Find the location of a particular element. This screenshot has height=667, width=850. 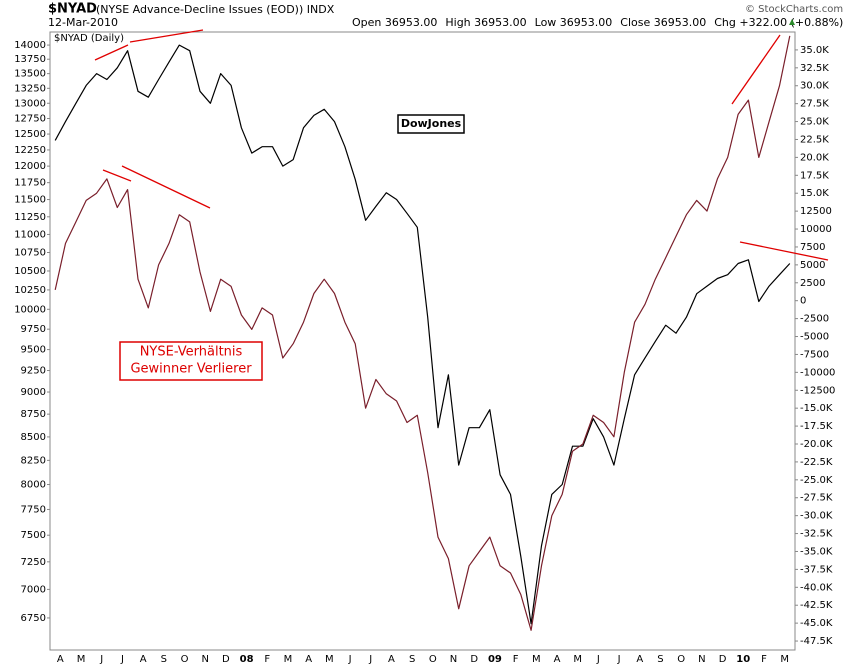

copyright: © StockCharts.com is located at coordinates (794, 9).